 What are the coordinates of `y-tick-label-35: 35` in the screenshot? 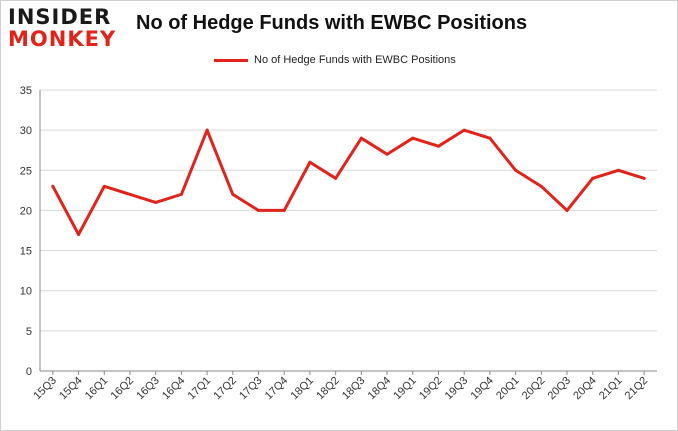 It's located at (26, 91).